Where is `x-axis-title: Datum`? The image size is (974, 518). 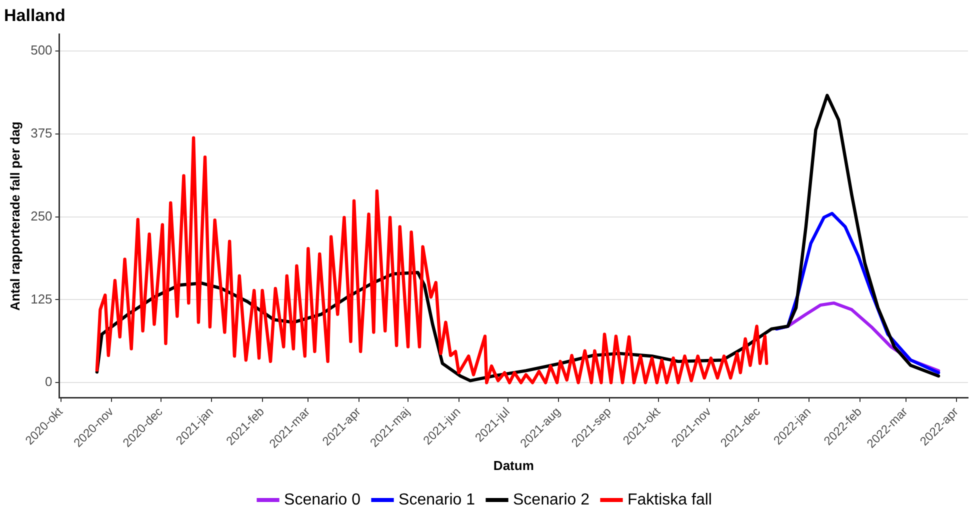 x-axis-title: Datum is located at coordinates (513, 465).